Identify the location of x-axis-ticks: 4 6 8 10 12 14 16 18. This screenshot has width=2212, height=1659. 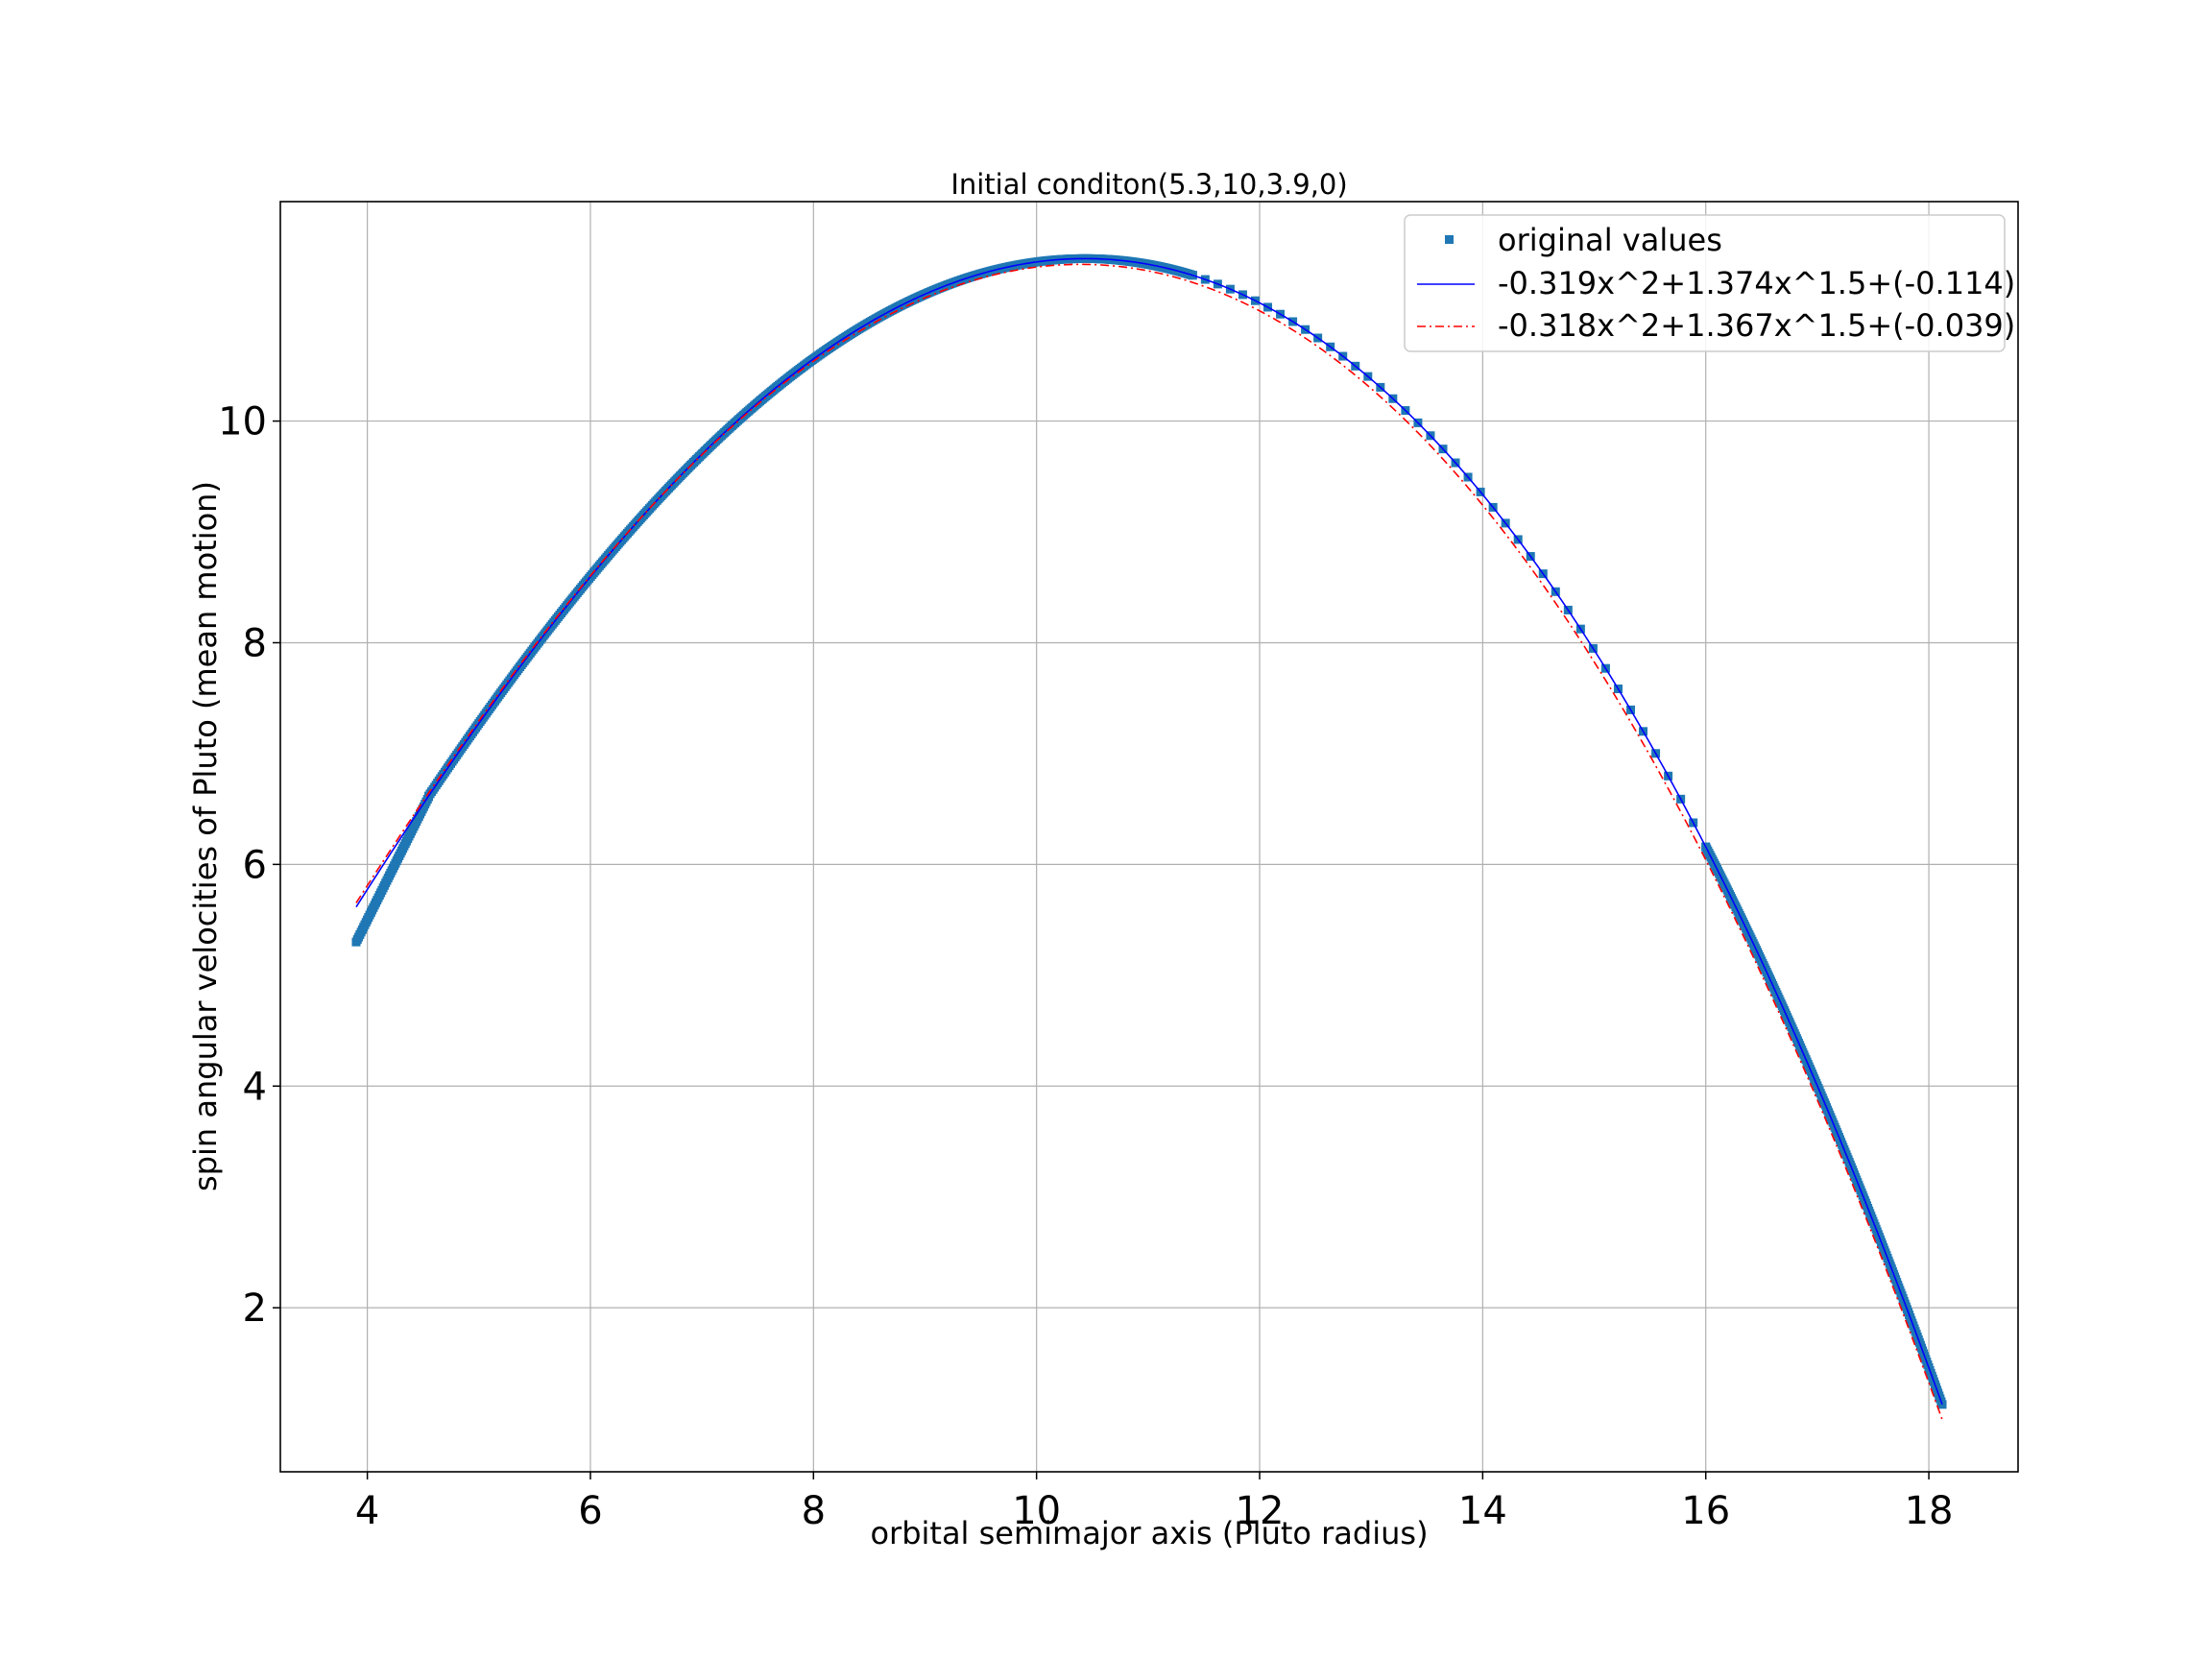
(1154, 1502).